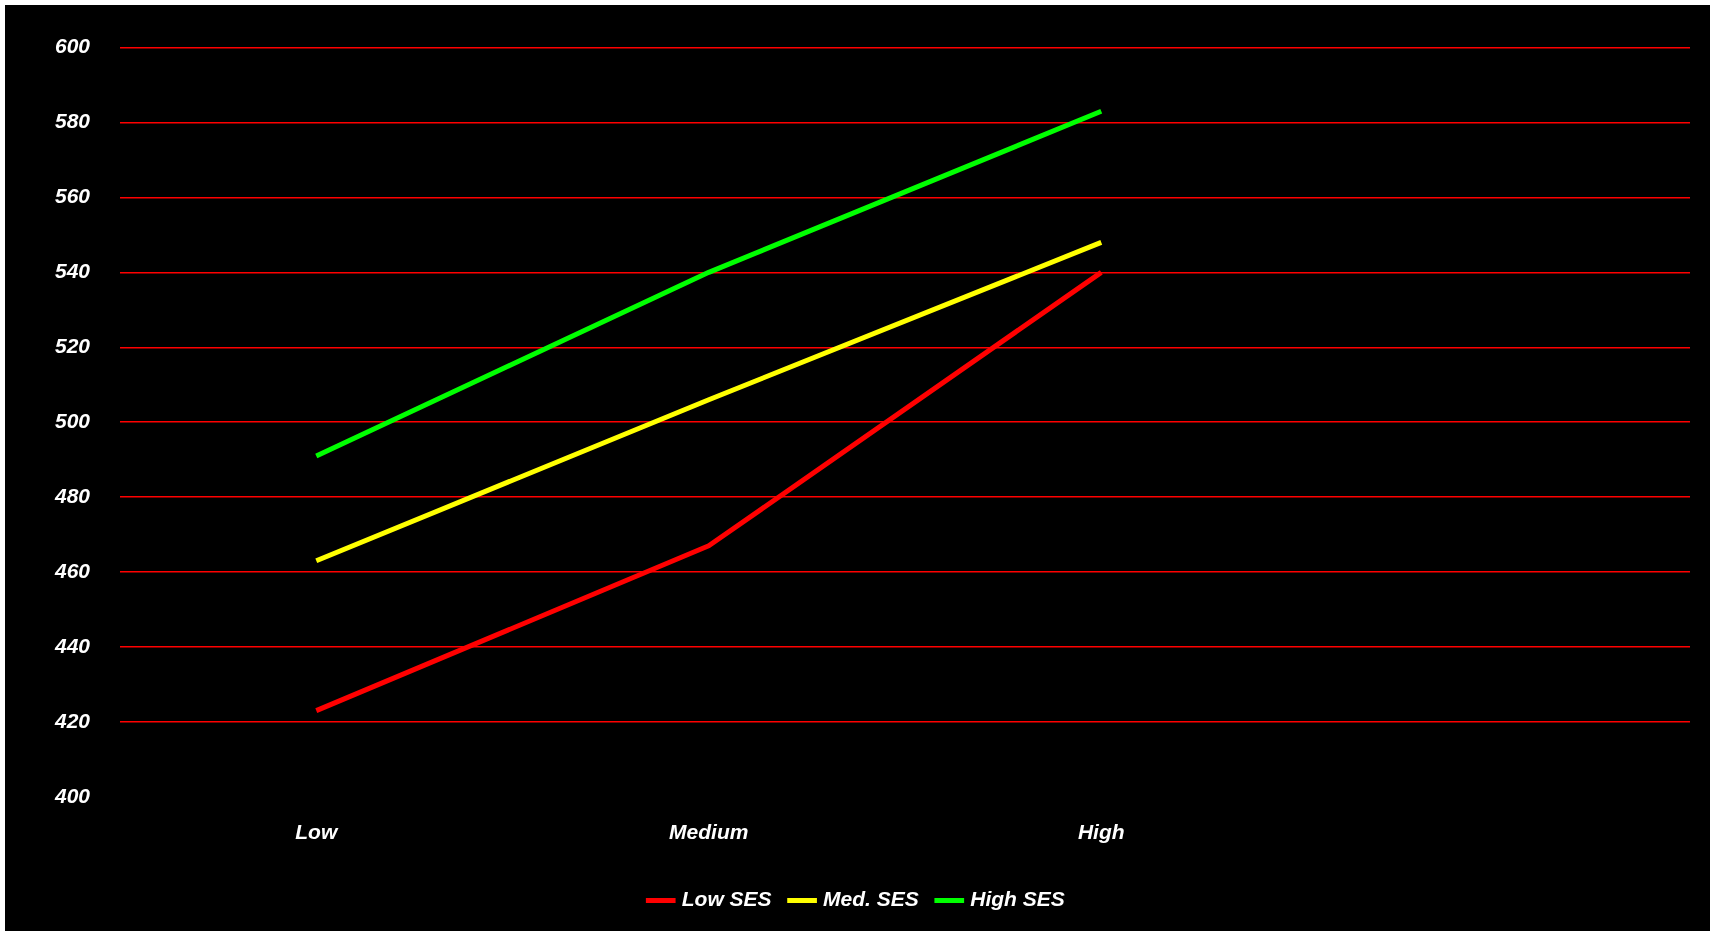 The height and width of the screenshot is (936, 1715). Describe the element at coordinates (72, 121) in the screenshot. I see `y-tick-label: 580` at that location.